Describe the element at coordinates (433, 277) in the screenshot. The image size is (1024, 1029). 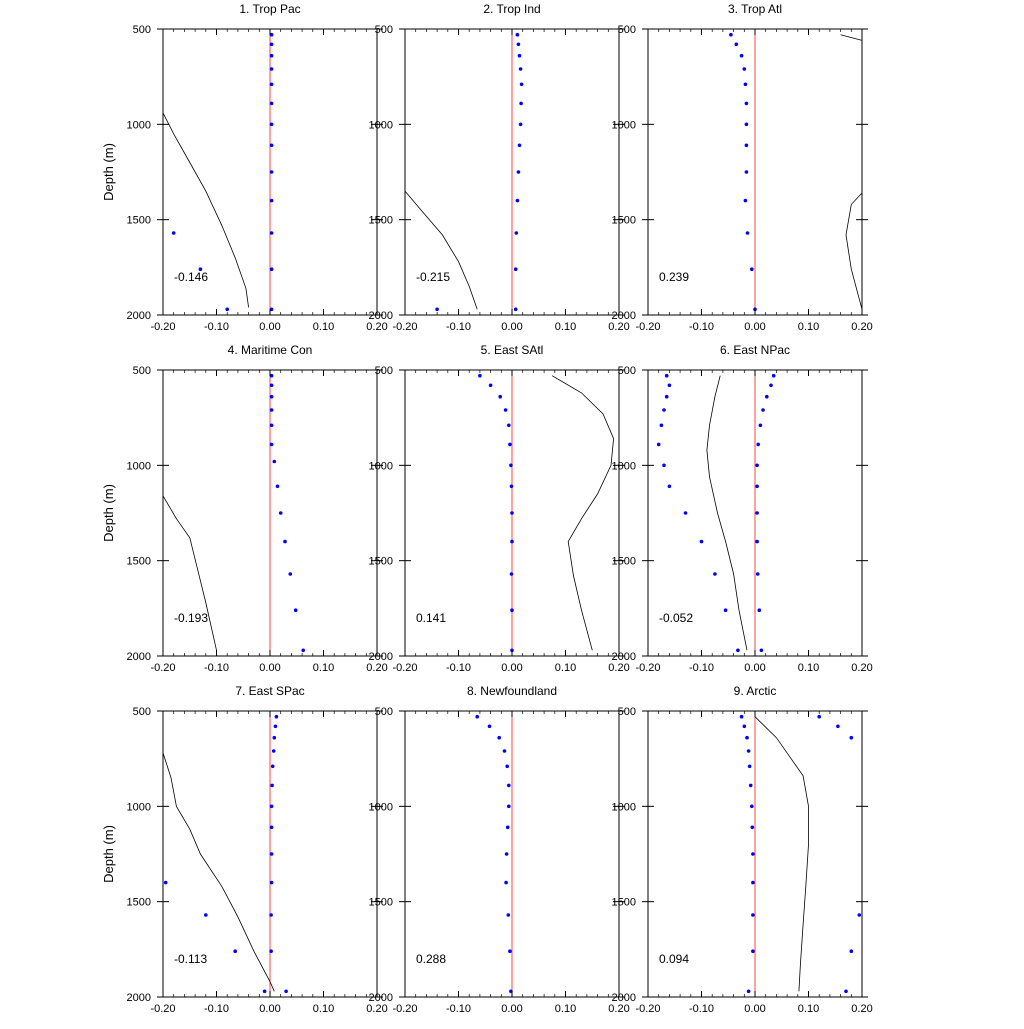
I see `panel-value-label: -0.215` at that location.